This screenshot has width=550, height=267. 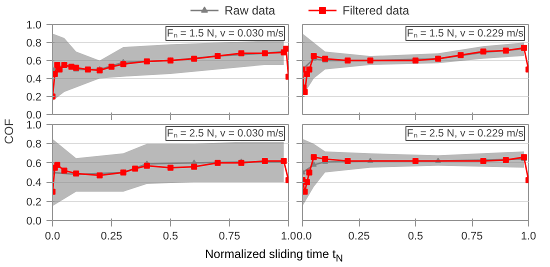 What do you see at coordinates (465, 134) in the screenshot?
I see `annotation: Fₙ = 2.5 N, v = 0.229 m/s` at bounding box center [465, 134].